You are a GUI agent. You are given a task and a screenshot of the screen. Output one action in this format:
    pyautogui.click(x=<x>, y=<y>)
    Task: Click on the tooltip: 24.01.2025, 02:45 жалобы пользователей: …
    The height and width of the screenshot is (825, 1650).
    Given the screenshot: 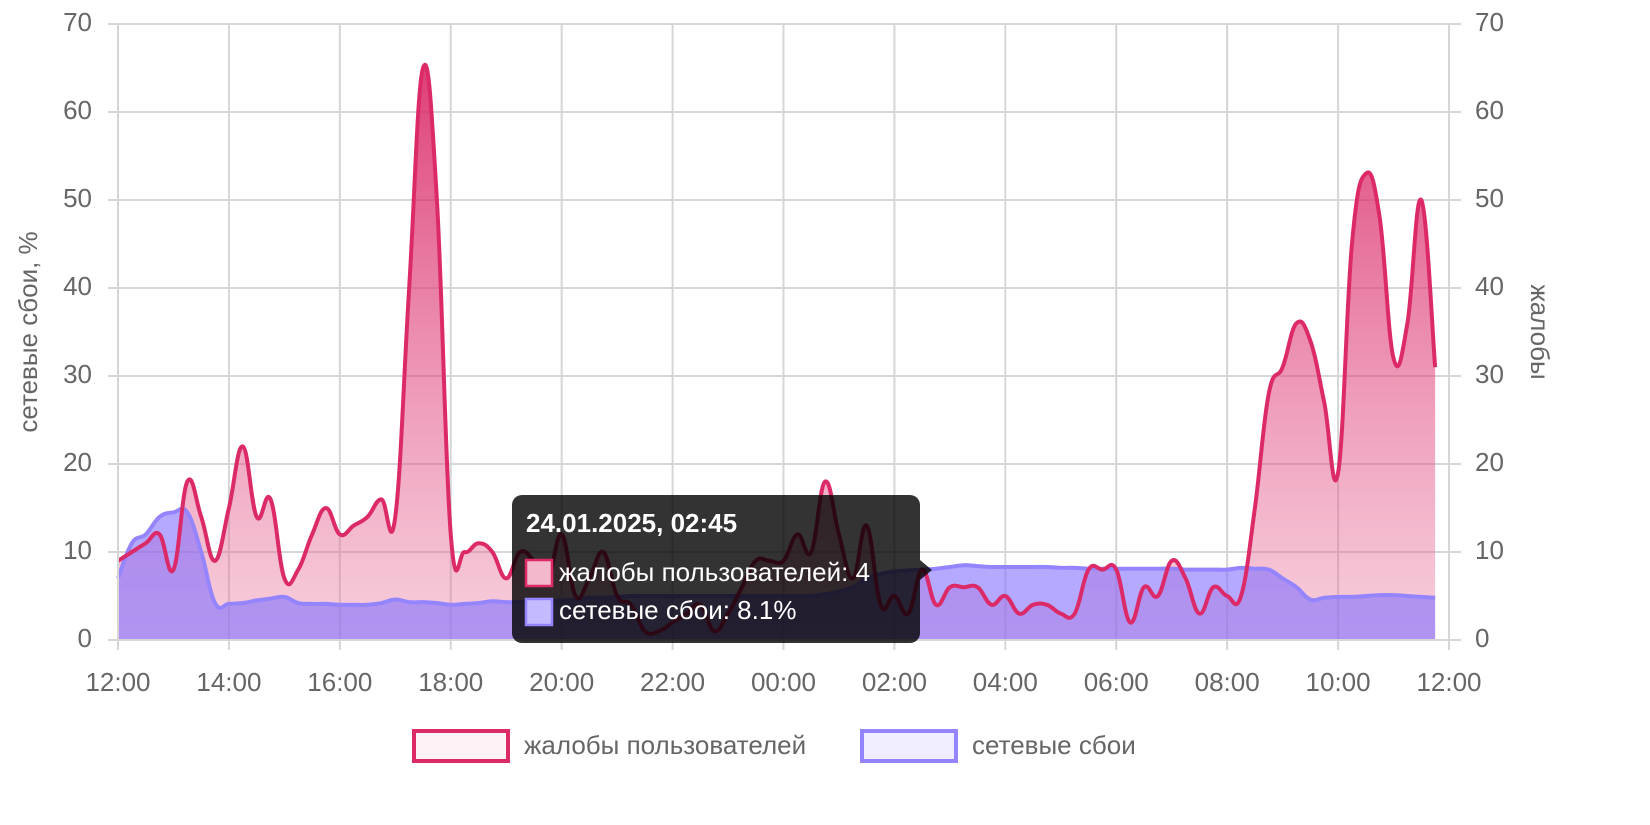 What is the action you would take?
    pyautogui.click(x=722, y=569)
    